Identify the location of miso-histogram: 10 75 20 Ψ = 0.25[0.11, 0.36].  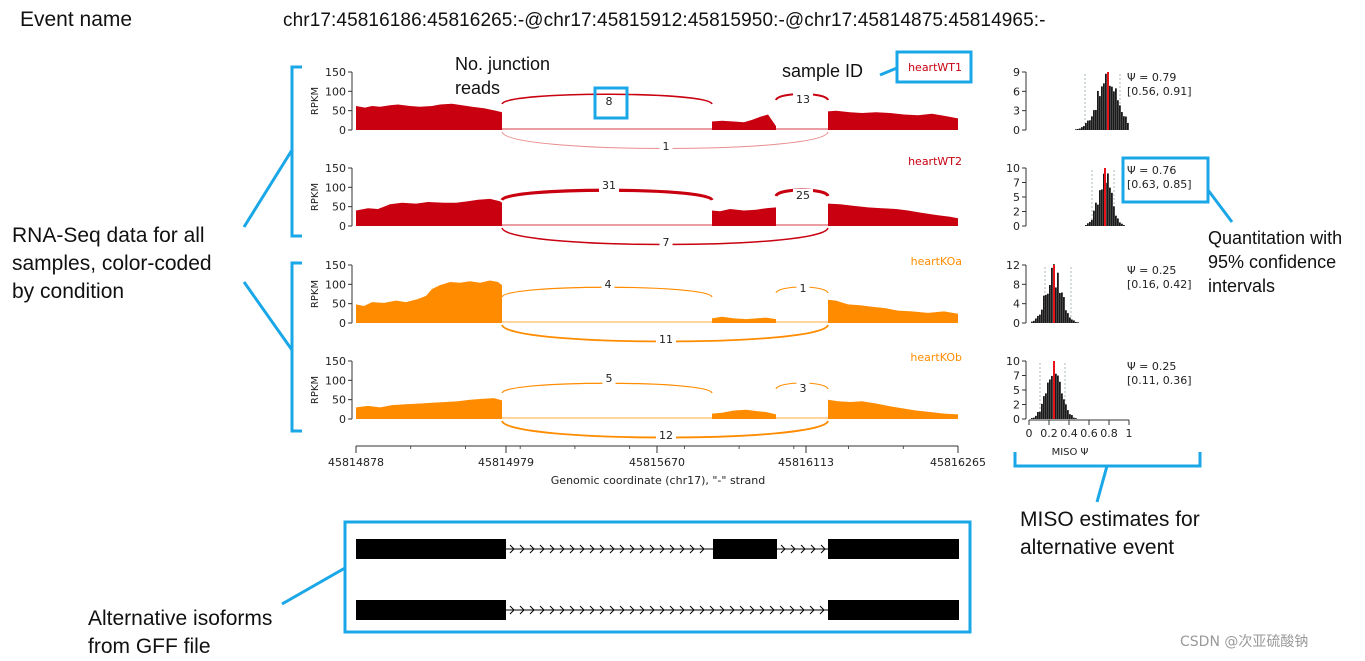
(1099, 390).